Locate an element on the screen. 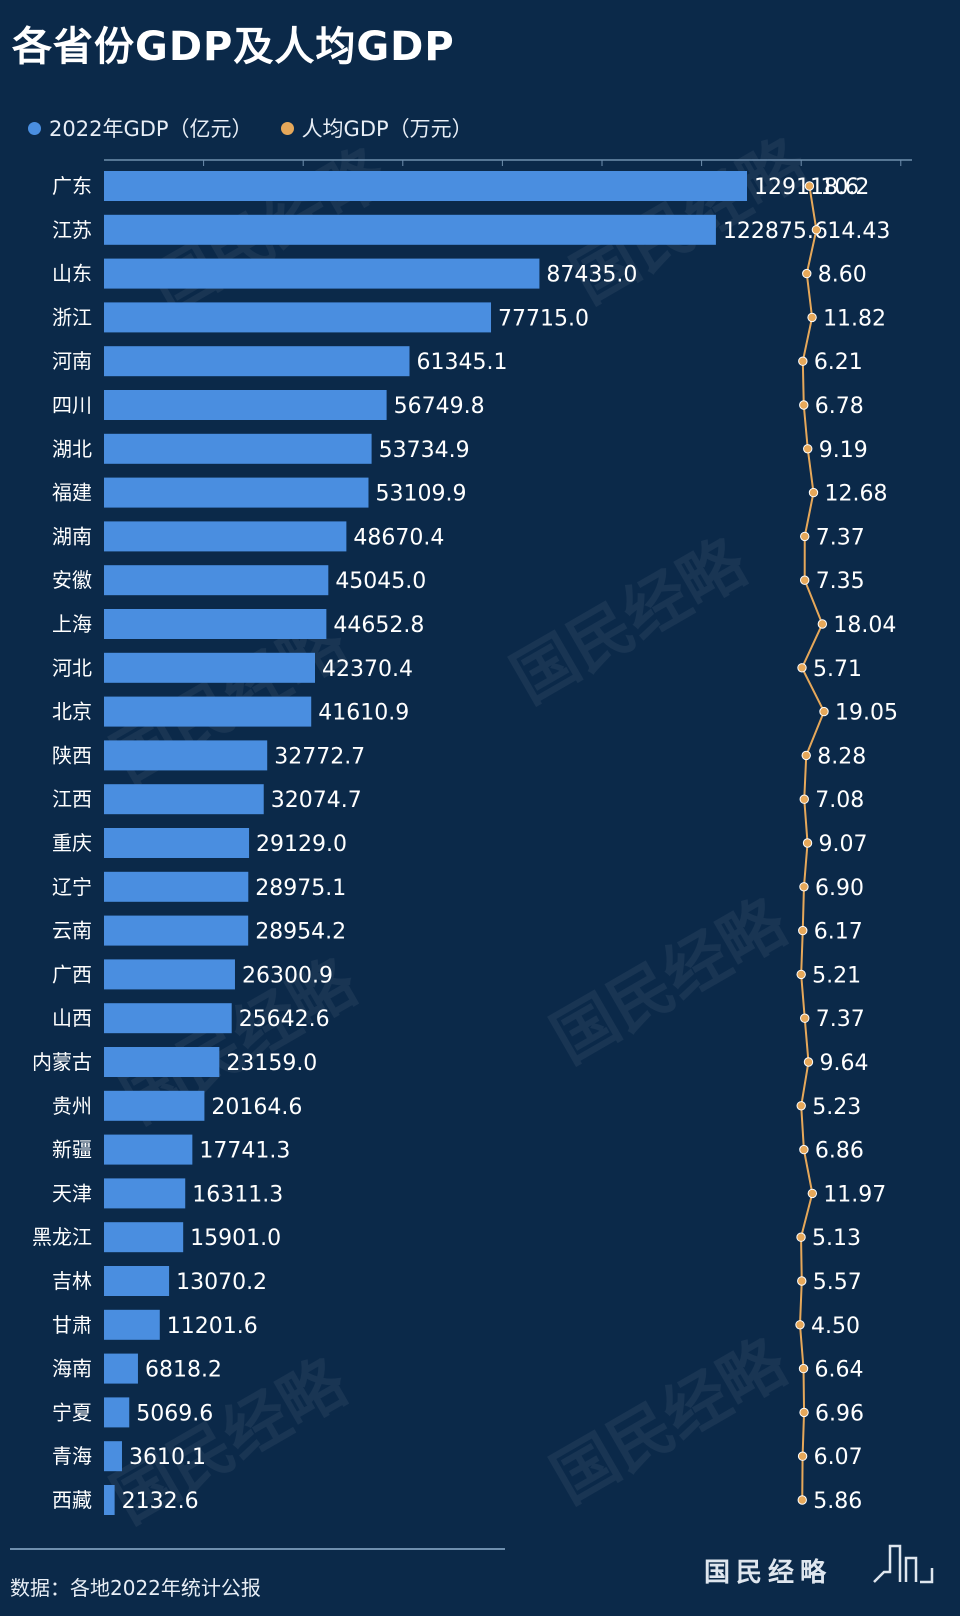 The height and width of the screenshot is (1616, 960). category-label: 河南 is located at coordinates (72, 361).